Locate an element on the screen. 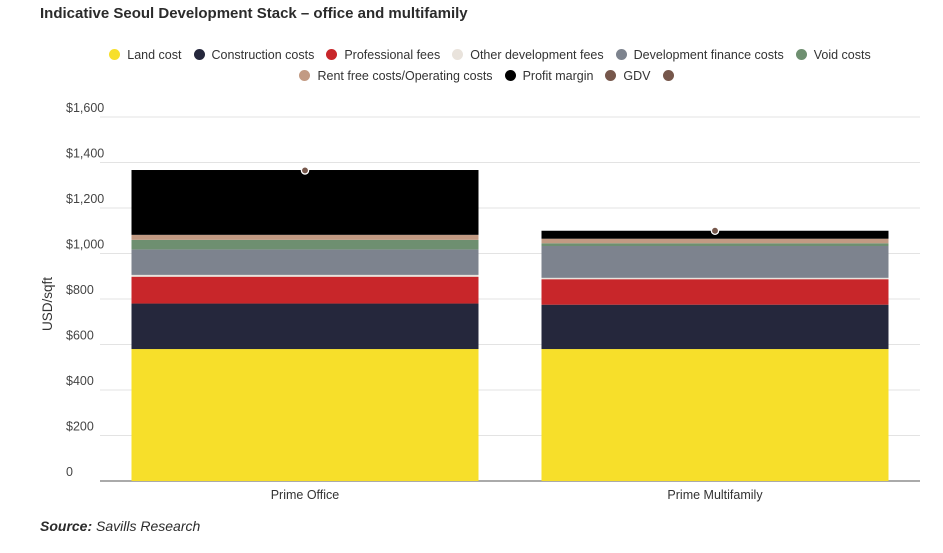 The image size is (943, 553). legend-swatch-other-development-fees is located at coordinates (458, 54).